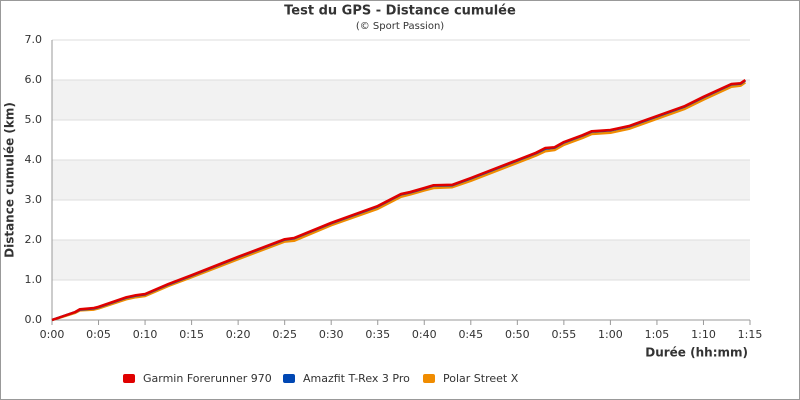 Image resolution: width=800 pixels, height=400 pixels. What do you see at coordinates (400, 26) in the screenshot?
I see `chart-subtitle: (© Sport Passion)` at bounding box center [400, 26].